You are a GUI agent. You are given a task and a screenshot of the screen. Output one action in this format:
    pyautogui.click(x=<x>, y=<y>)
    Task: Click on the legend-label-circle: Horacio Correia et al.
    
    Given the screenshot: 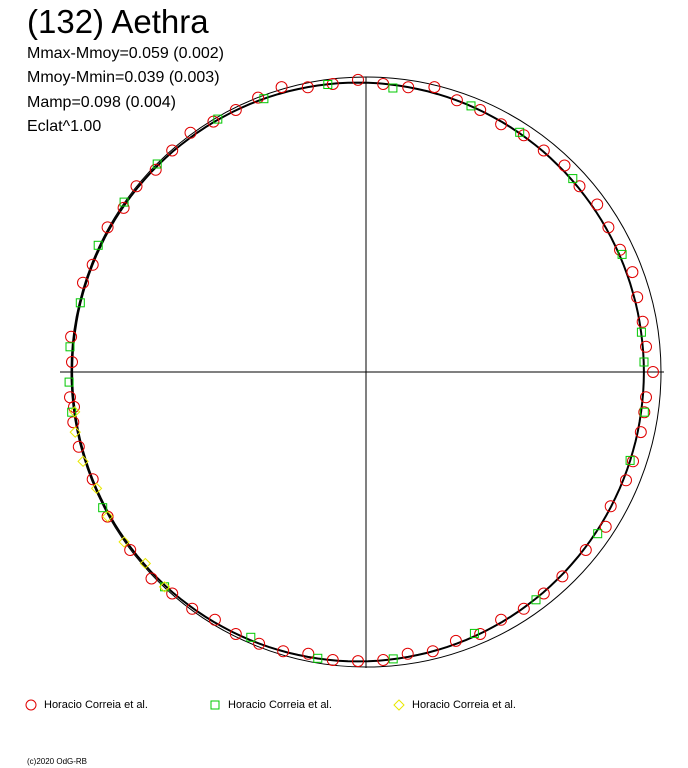 What is the action you would take?
    pyautogui.click(x=96, y=705)
    